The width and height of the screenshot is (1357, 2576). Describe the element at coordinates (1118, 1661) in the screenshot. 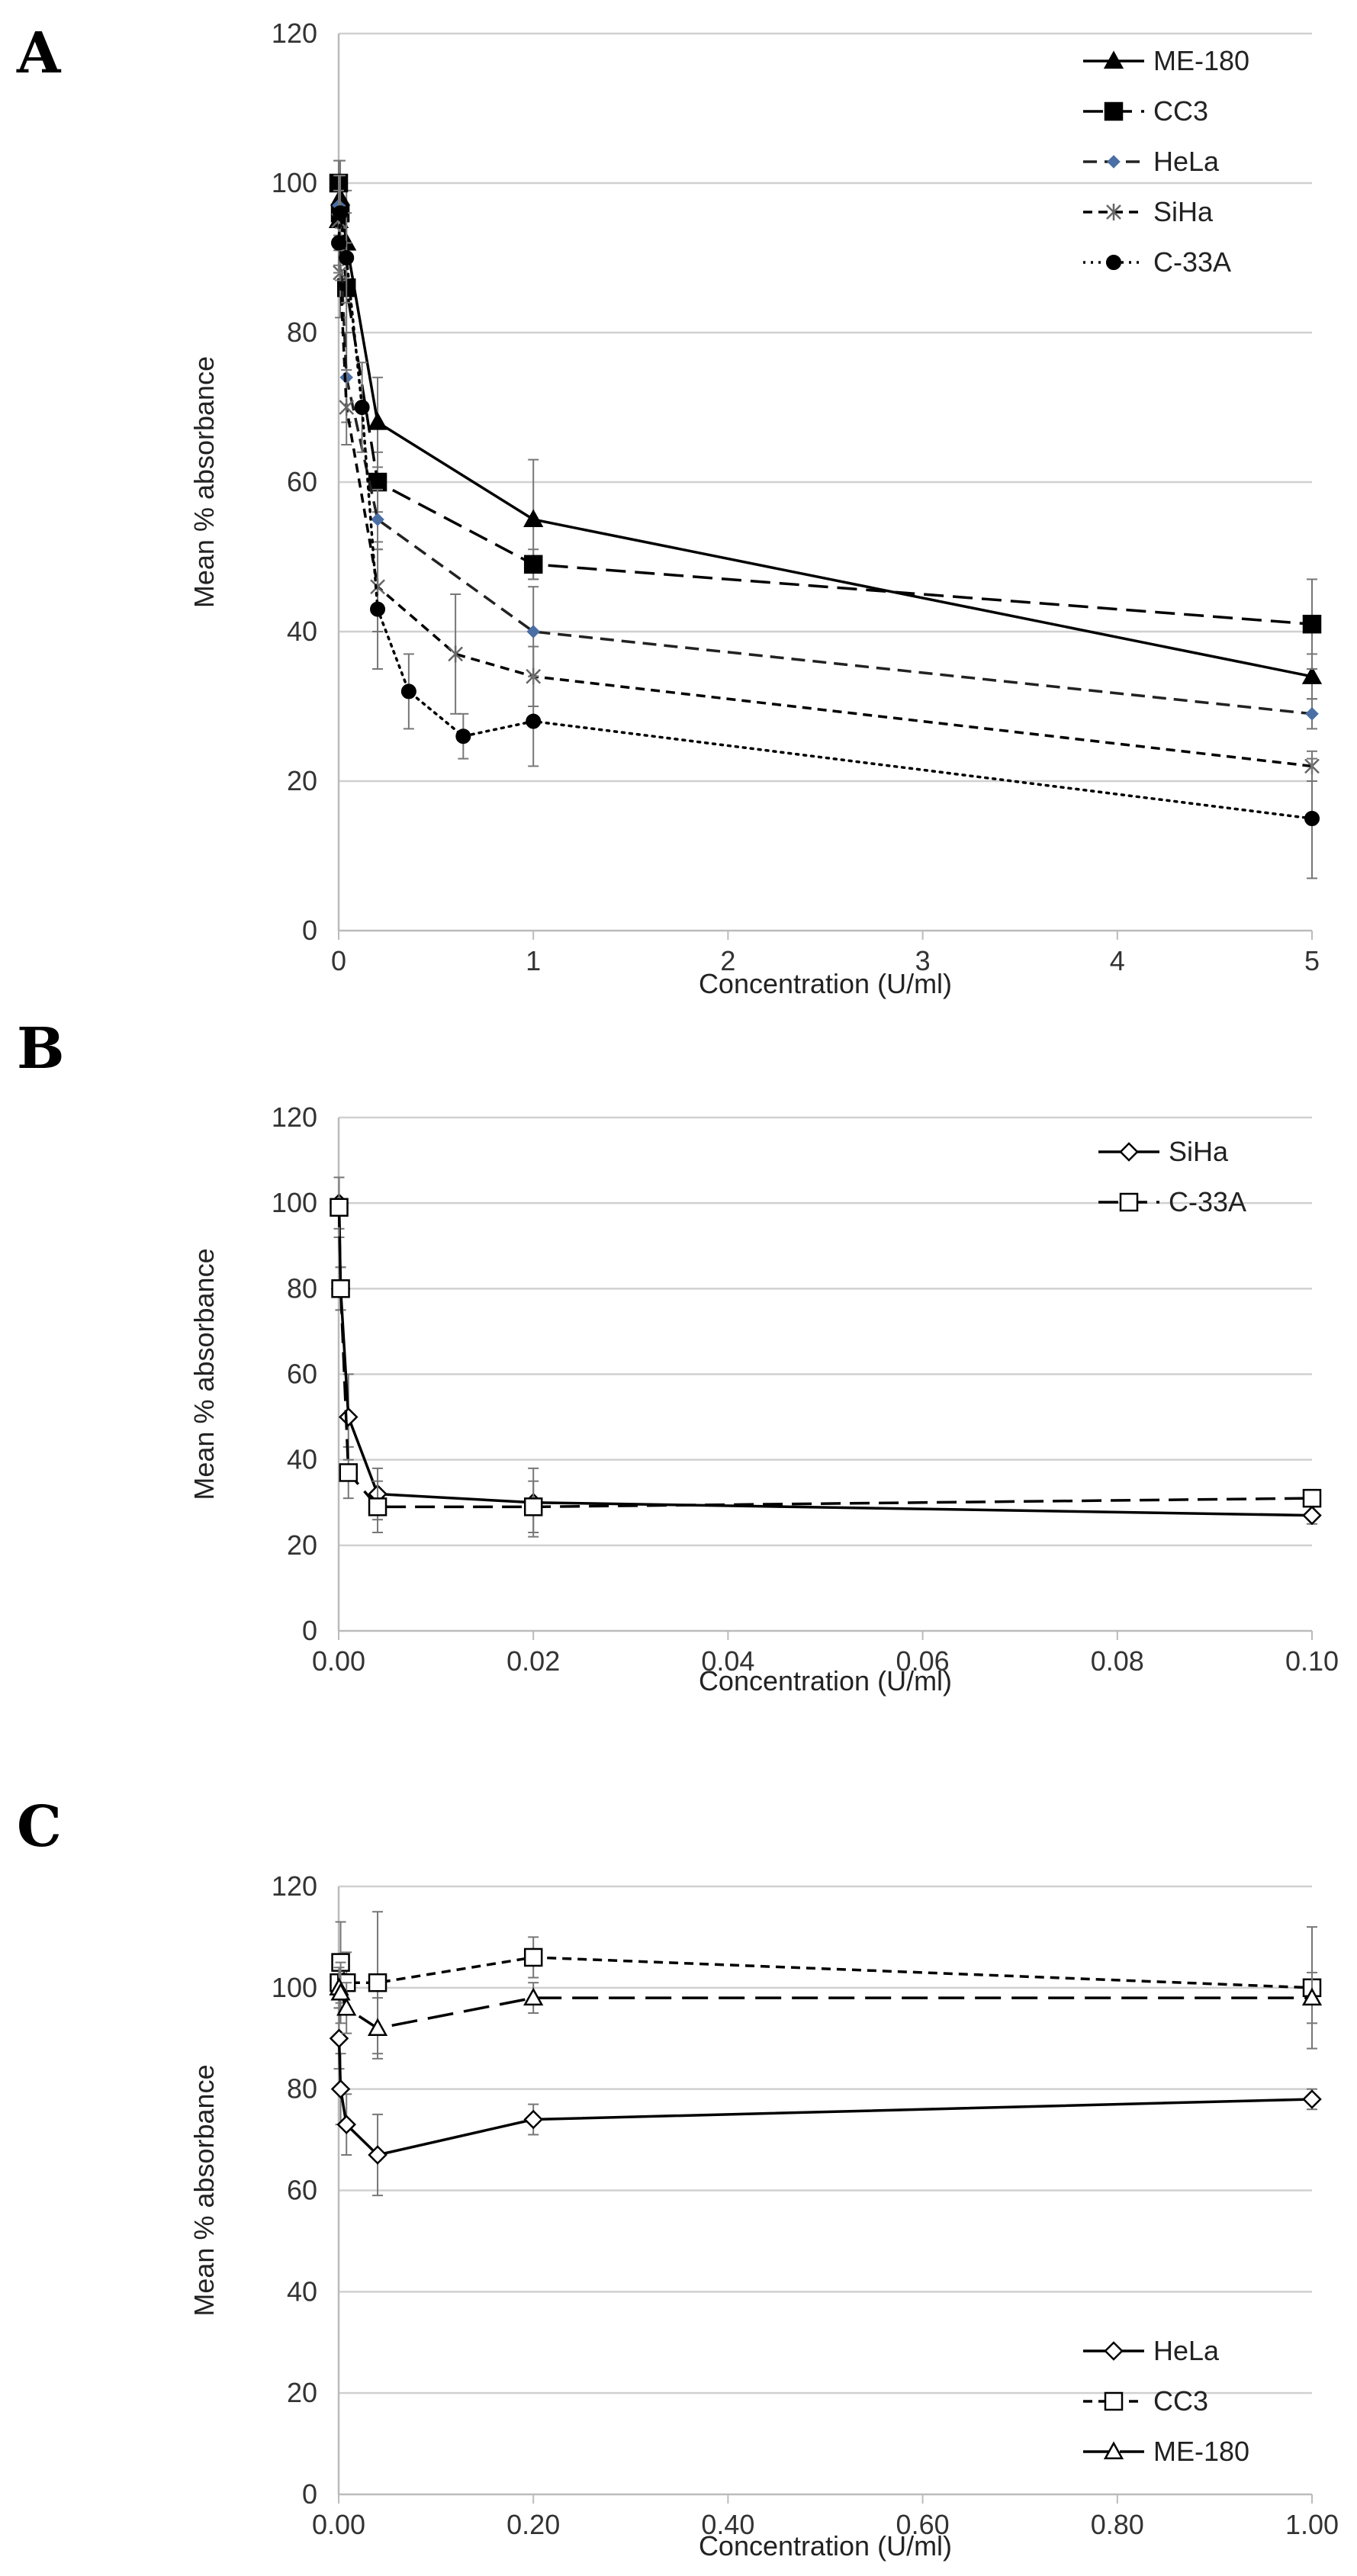

I see `panel-b-xtick-label: 0.08` at that location.